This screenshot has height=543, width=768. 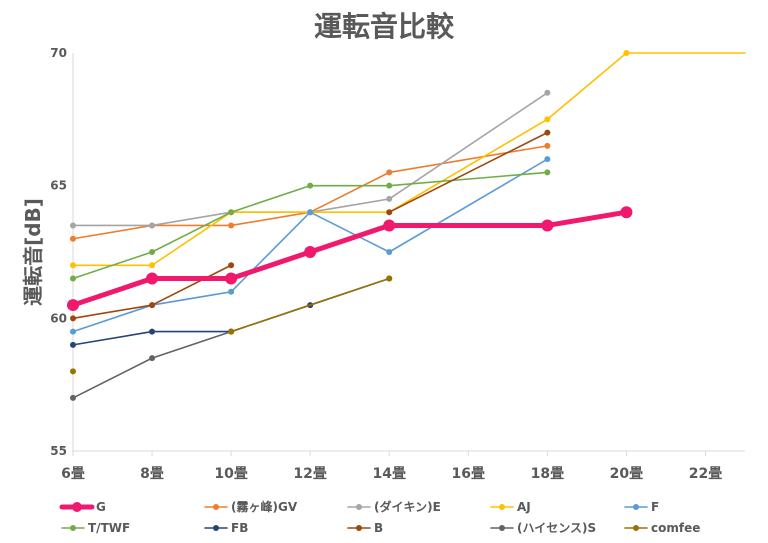 I want to click on x-tick-label: 10畳, so click(x=230, y=474).